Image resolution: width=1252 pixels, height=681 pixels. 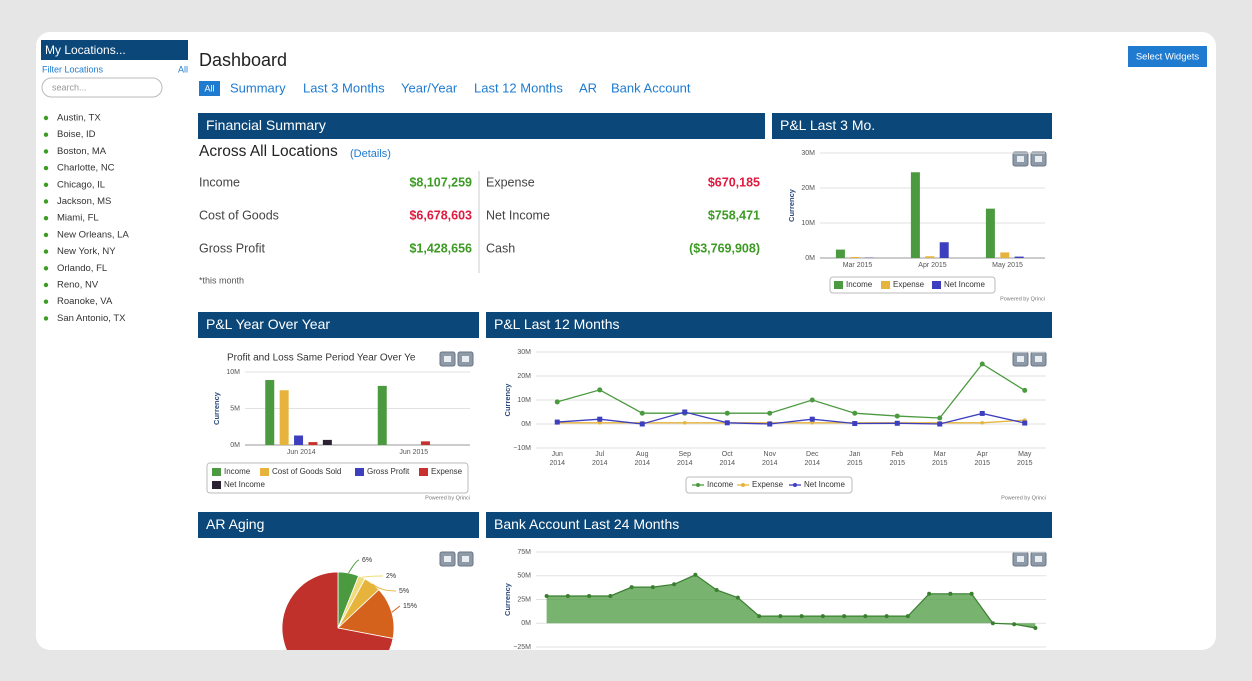 I want to click on summary-label: Cash, so click(x=500, y=248).